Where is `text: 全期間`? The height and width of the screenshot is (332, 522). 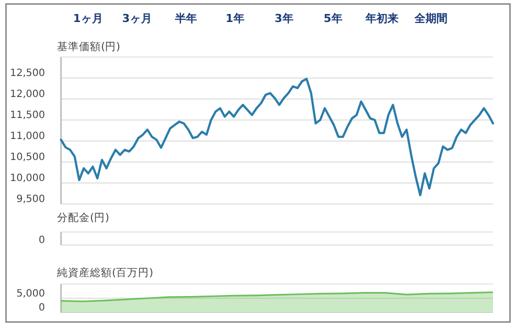 text: 全期間 is located at coordinates (431, 18).